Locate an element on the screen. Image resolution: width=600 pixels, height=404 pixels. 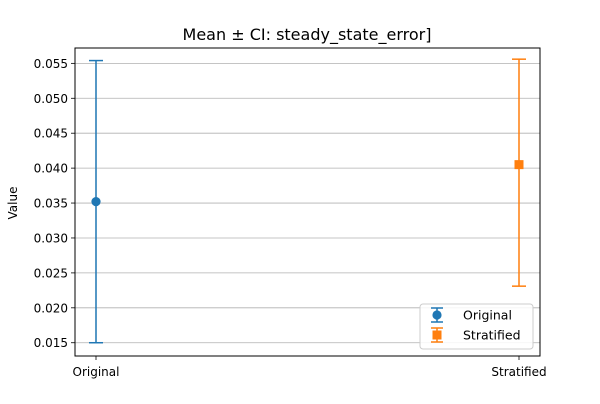
legend-label: Stratified is located at coordinates (492, 335).